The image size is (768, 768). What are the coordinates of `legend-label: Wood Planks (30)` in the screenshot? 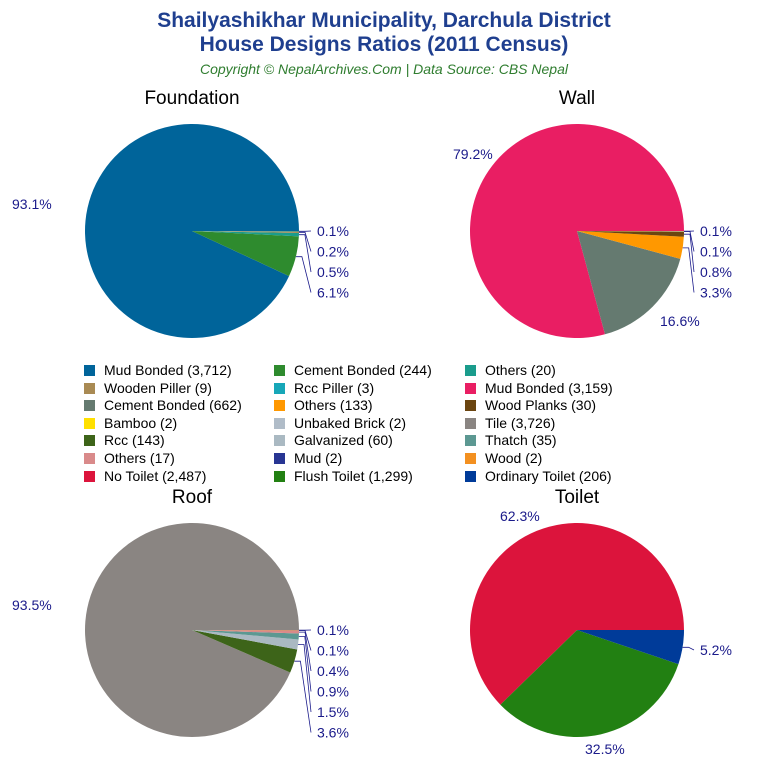 It's located at (541, 405).